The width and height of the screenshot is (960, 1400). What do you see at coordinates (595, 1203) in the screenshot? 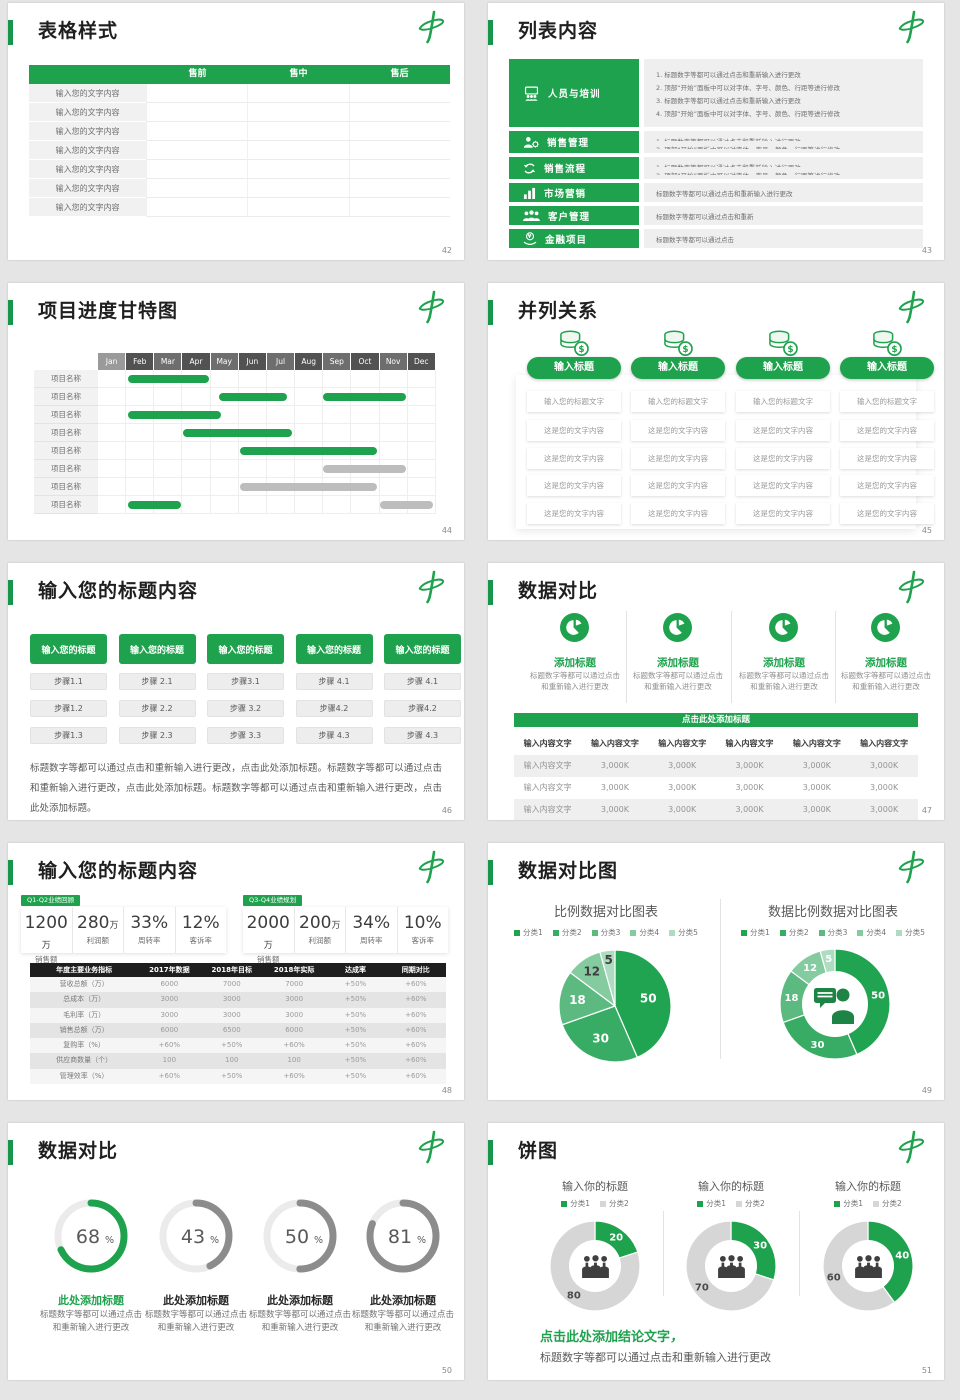
I see `donut-legend: 分类1 分类2` at bounding box center [595, 1203].